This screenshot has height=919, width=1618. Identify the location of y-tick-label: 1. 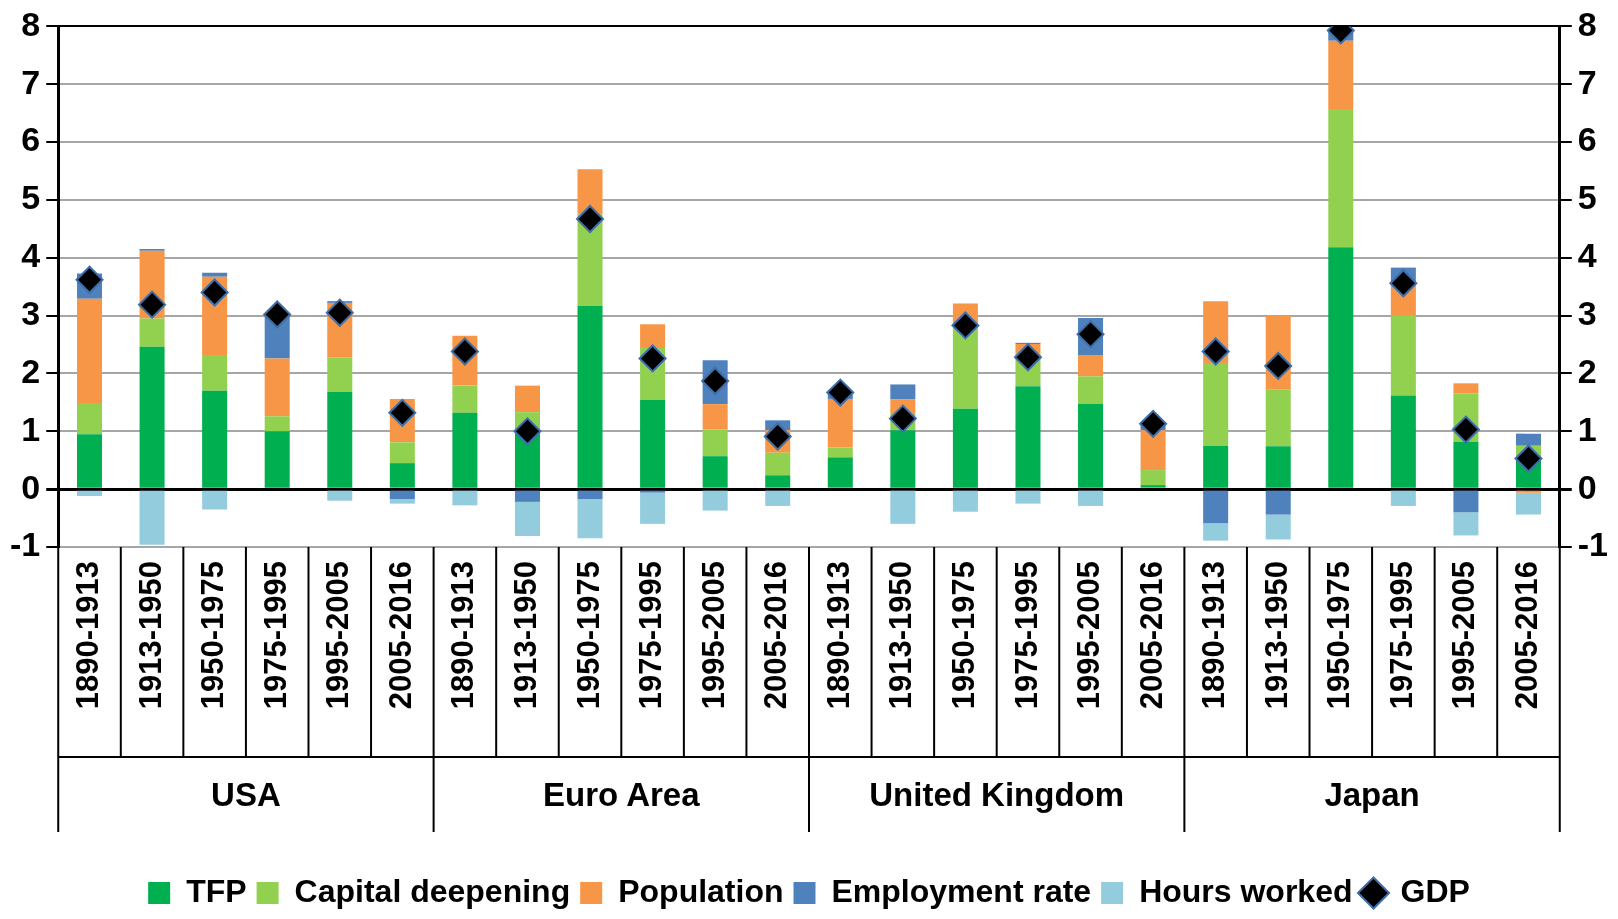
(31, 428).